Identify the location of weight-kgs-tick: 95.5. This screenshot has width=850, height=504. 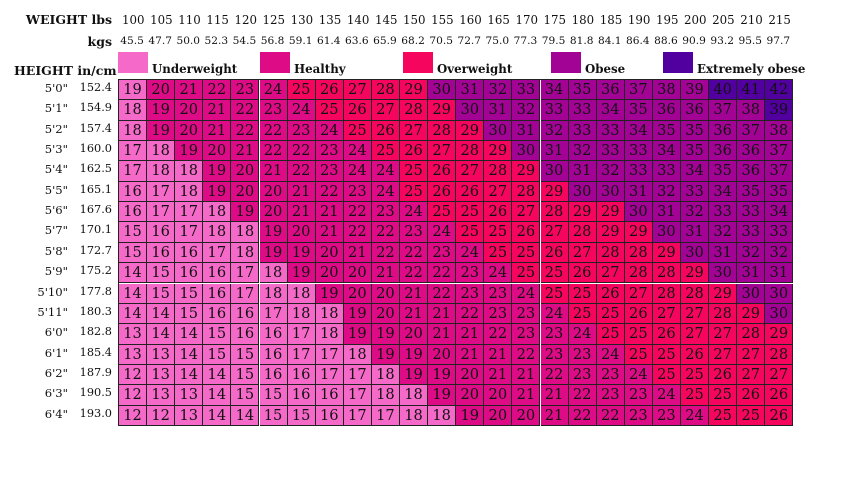
(750, 41).